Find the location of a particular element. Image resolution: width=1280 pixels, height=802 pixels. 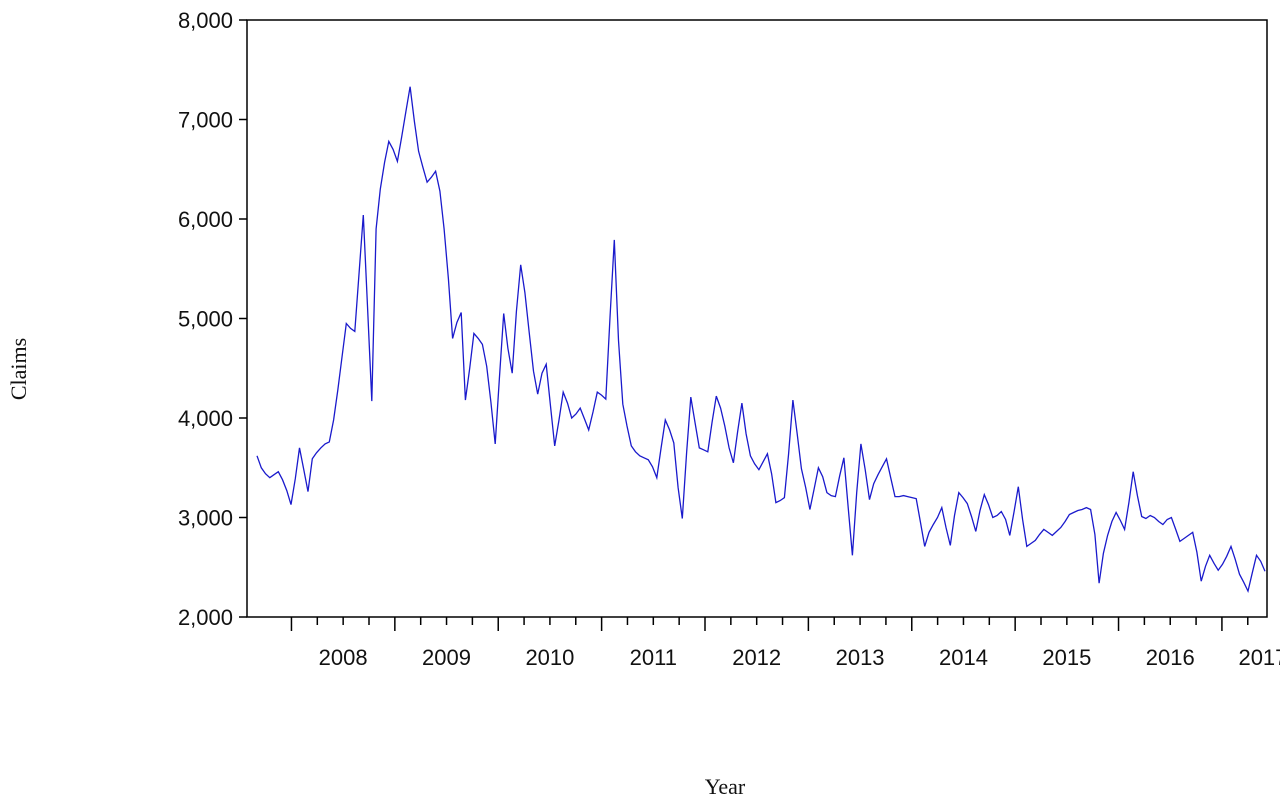

y-tick-label: 5,000 is located at coordinates (205, 319).